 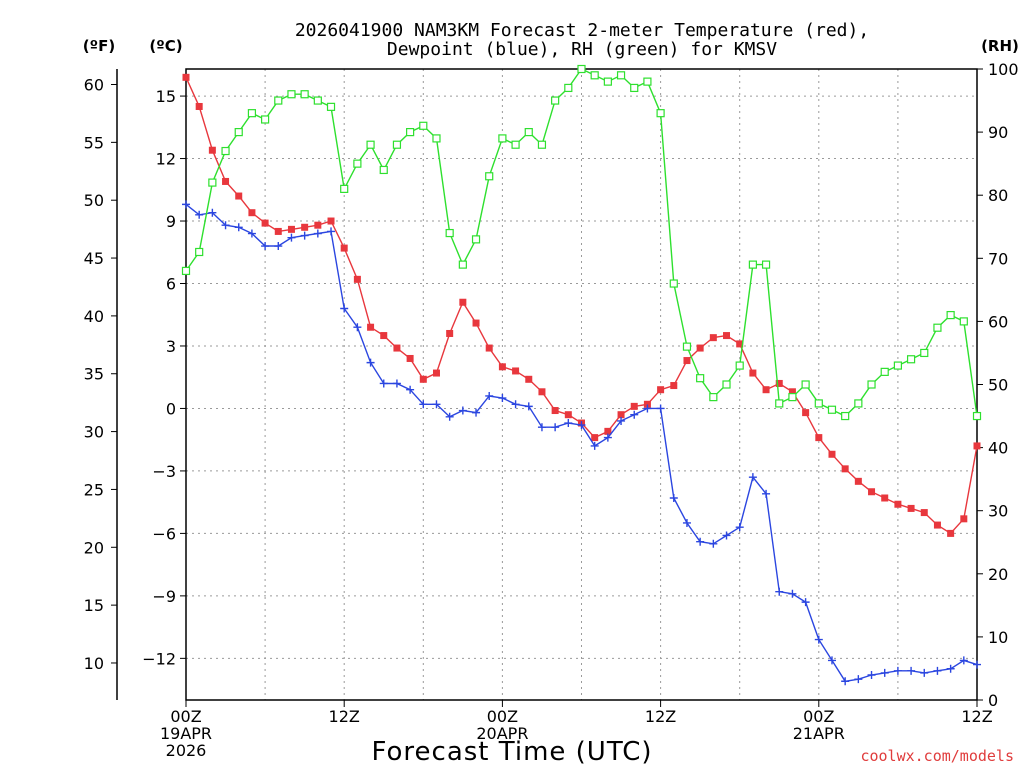 I want to click on celsius-tick-label: 0, so click(x=171, y=408).